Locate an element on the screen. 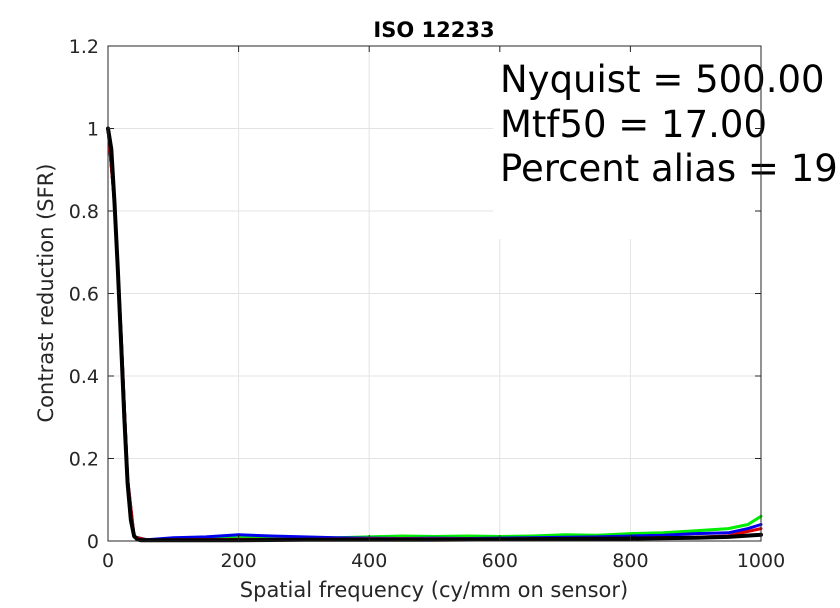 The height and width of the screenshot is (608, 840). annotation-line-alias: Percent alias = 19 is located at coordinates (669, 168).